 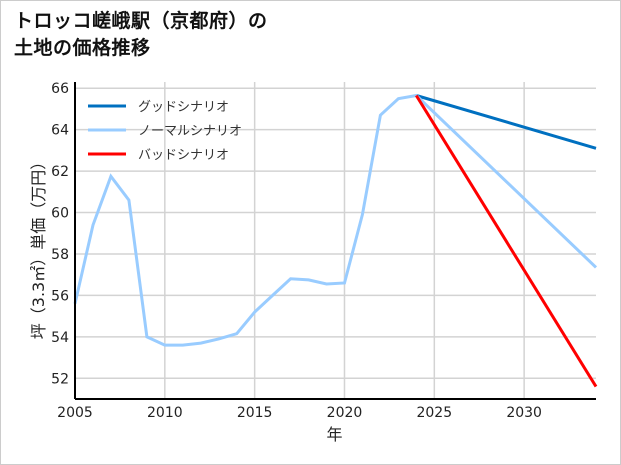 I want to click on y-tick-label: 60, so click(x=60, y=214).